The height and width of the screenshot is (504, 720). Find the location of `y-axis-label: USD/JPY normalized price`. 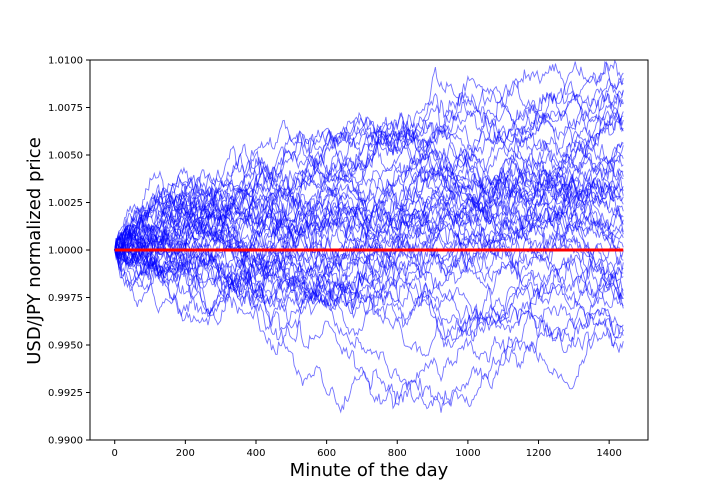

y-axis-label: USD/JPY normalized price is located at coordinates (34, 251).